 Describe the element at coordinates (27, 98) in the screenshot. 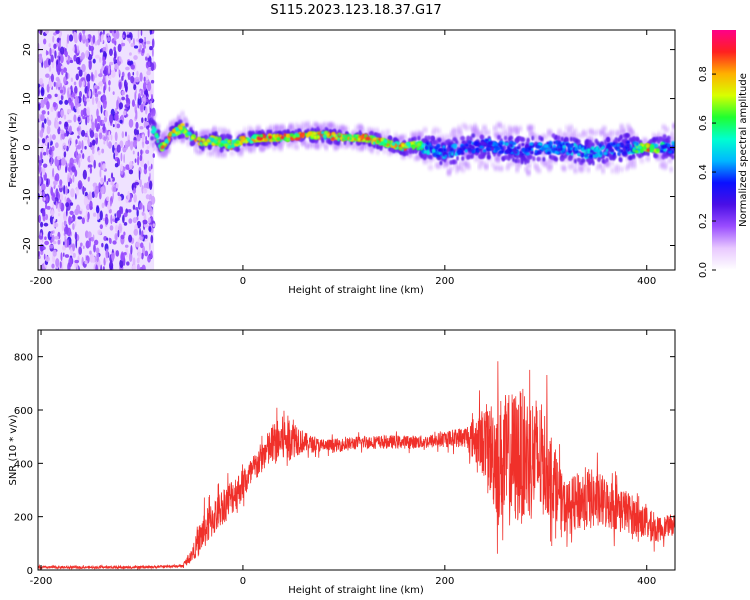

I see `y-tick-label: 10` at that location.